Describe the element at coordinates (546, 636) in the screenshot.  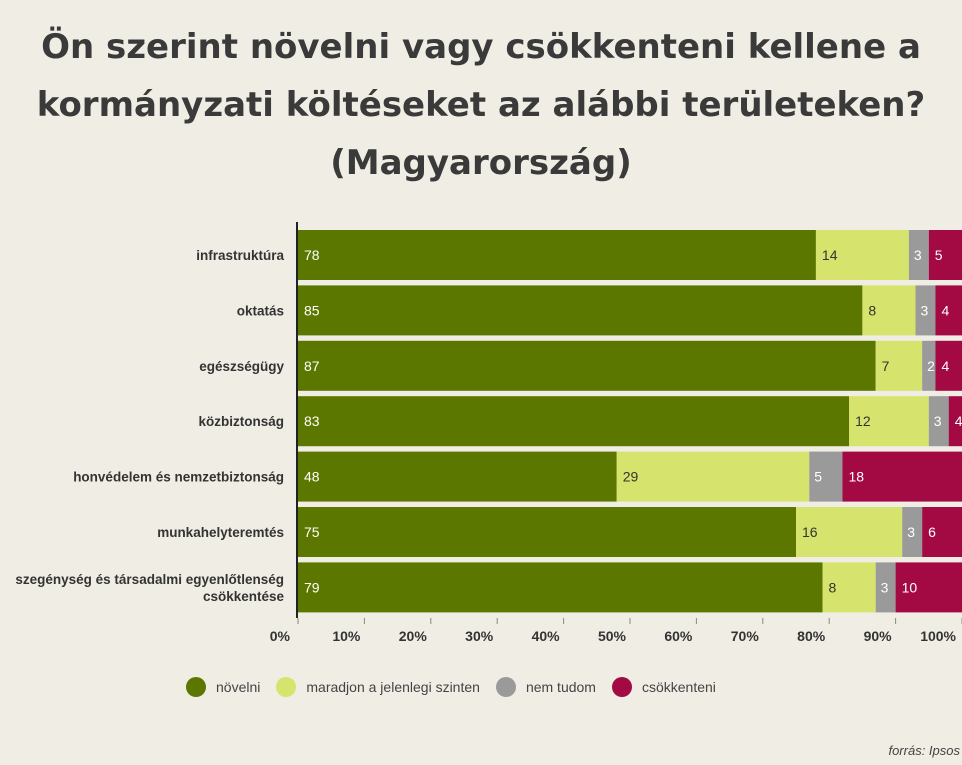
I see `x-tick-label: 40%` at that location.